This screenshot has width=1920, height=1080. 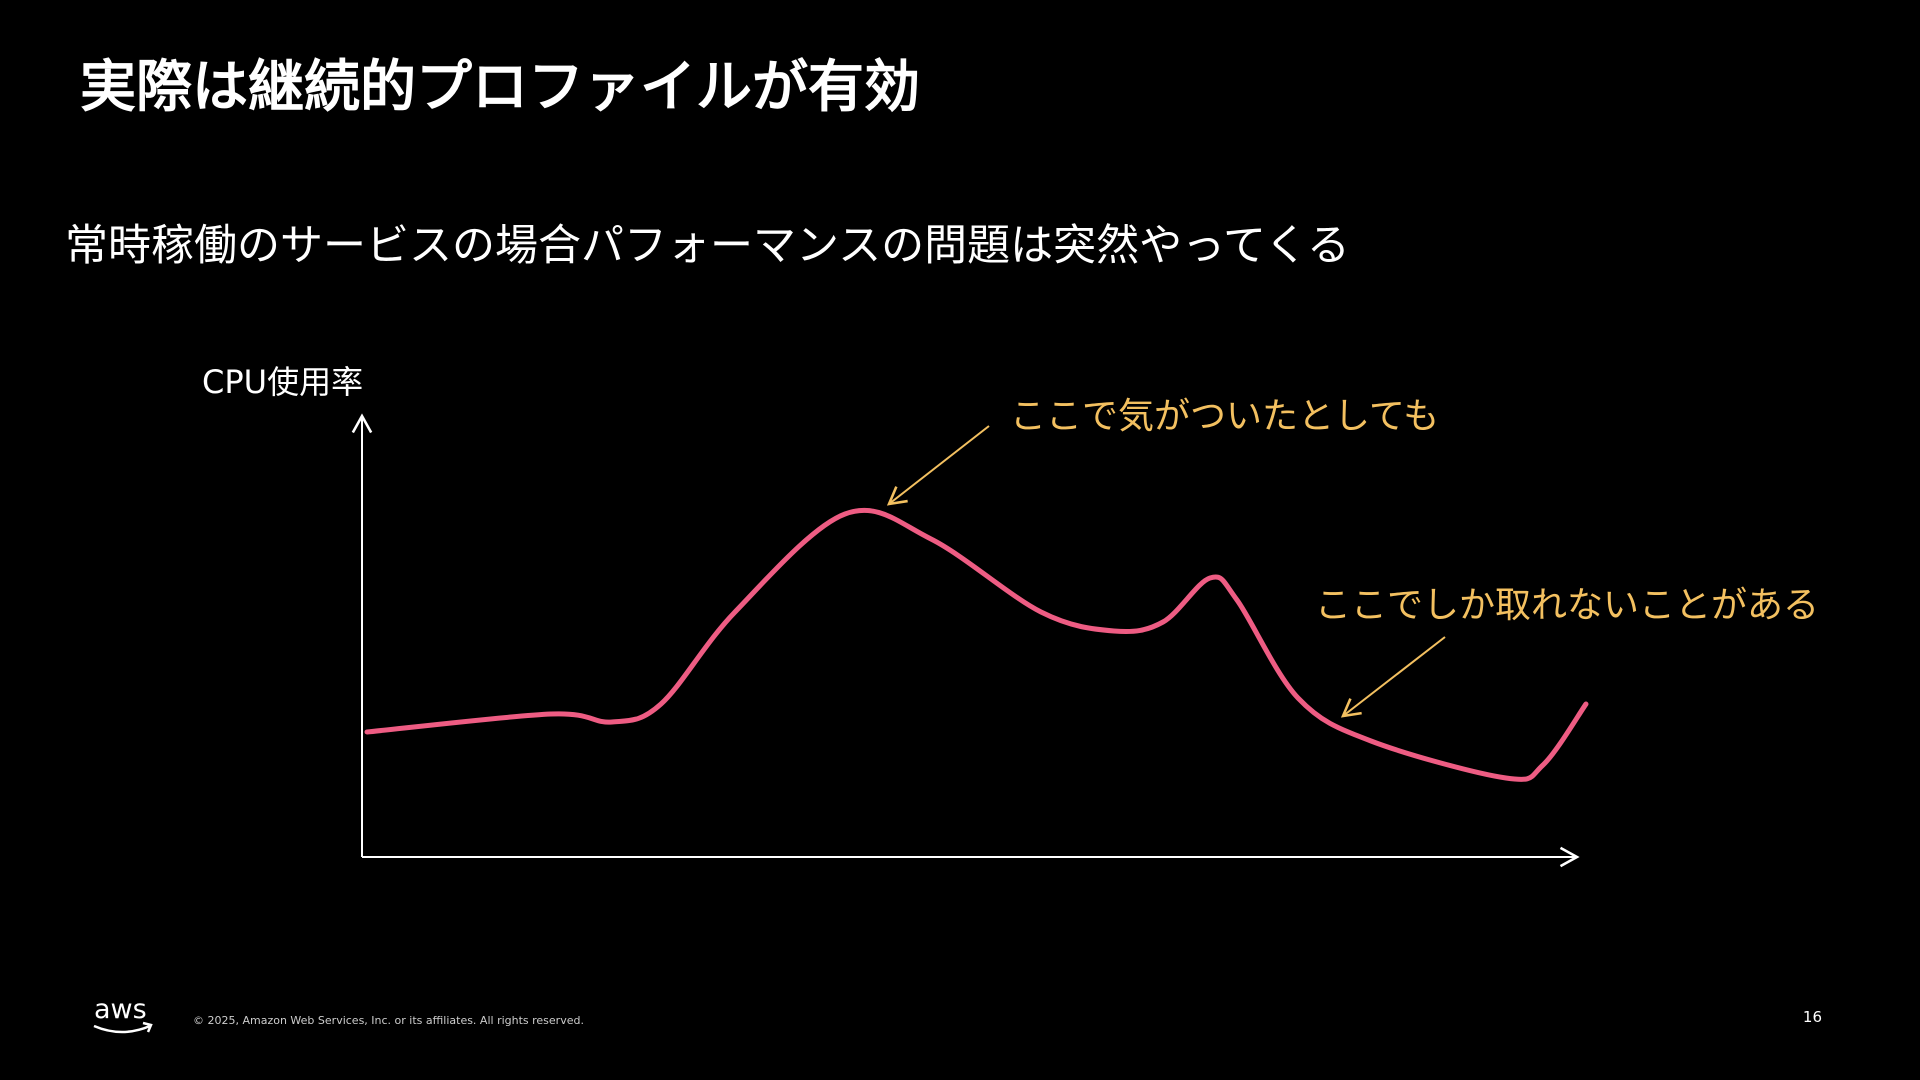 What do you see at coordinates (500, 87) in the screenshot?
I see `slide-title: 実際は継続的プロファイルが有効` at bounding box center [500, 87].